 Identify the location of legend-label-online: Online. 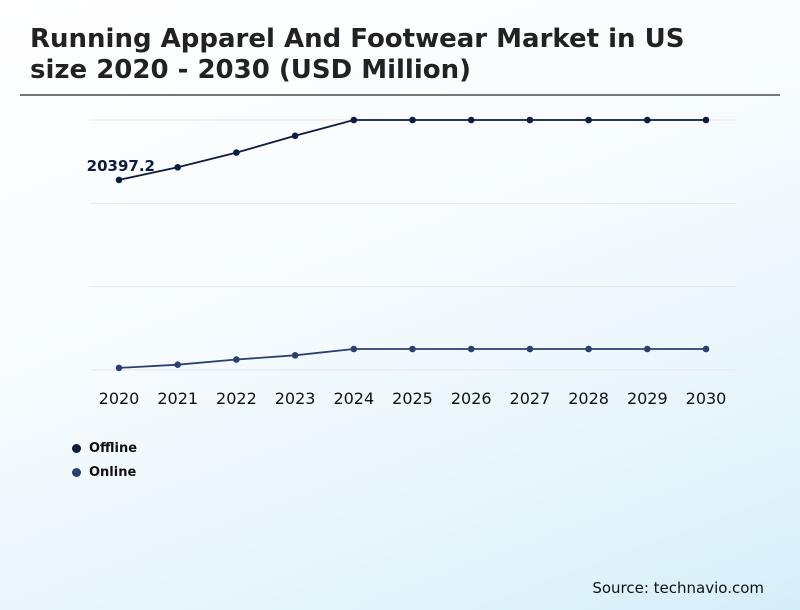
(113, 472).